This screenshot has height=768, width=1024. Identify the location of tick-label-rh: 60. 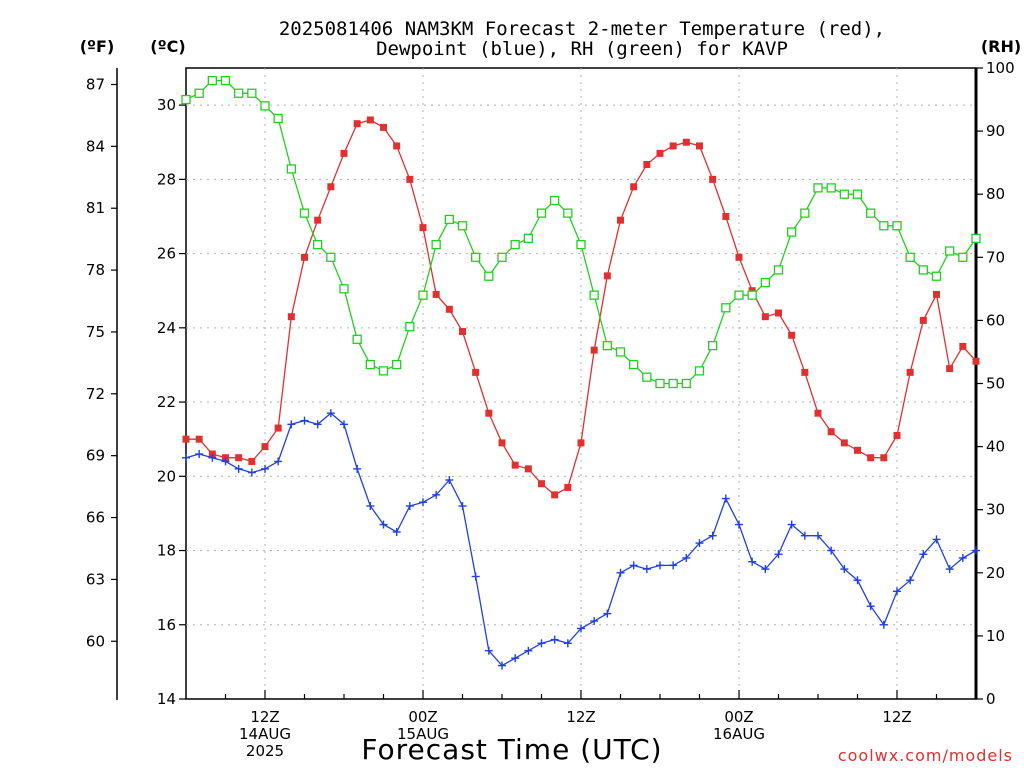
(995, 320).